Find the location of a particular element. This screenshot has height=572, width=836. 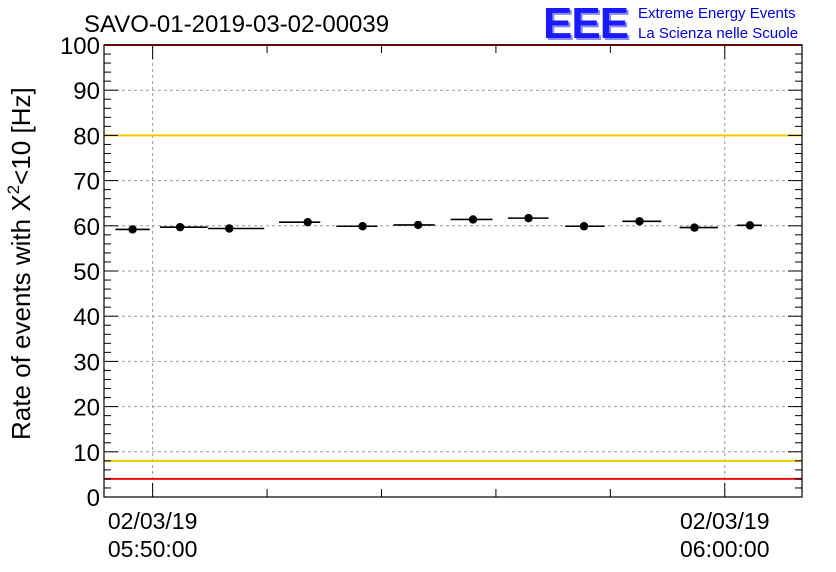

y-axis-label-sup: 2 is located at coordinates (13, 189).